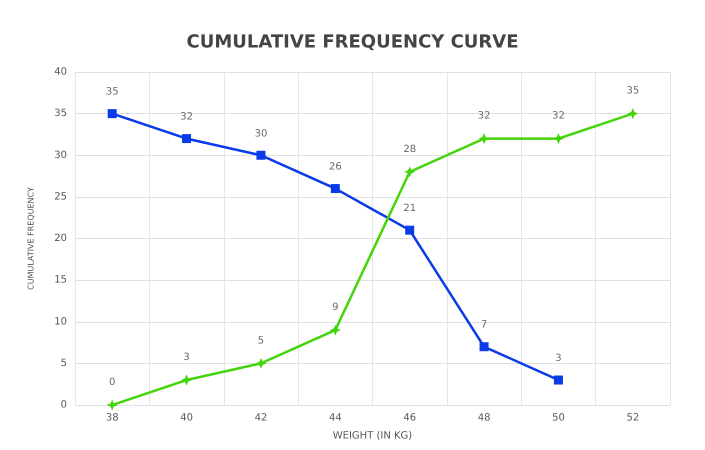 The image size is (705, 450). I want to click on y-tick-label: 10, so click(60, 322).